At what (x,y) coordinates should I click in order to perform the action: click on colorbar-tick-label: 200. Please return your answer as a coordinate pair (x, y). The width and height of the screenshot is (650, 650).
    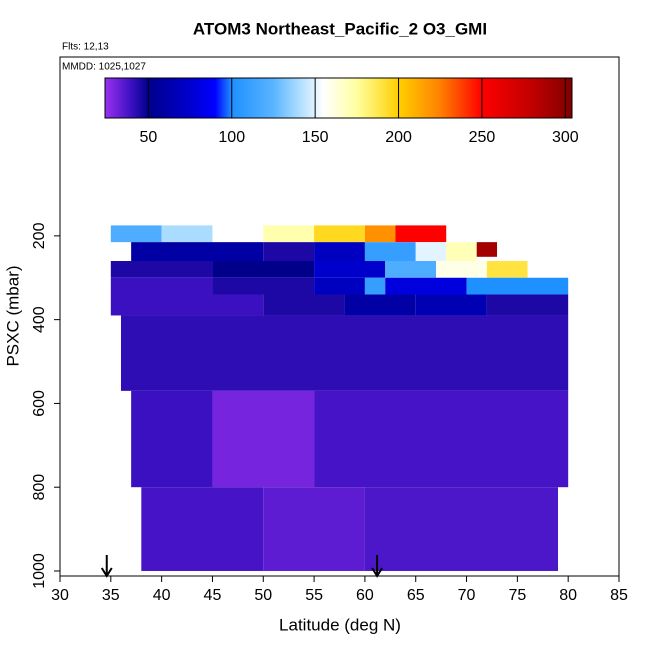
    Looking at the image, I should click on (398, 137).